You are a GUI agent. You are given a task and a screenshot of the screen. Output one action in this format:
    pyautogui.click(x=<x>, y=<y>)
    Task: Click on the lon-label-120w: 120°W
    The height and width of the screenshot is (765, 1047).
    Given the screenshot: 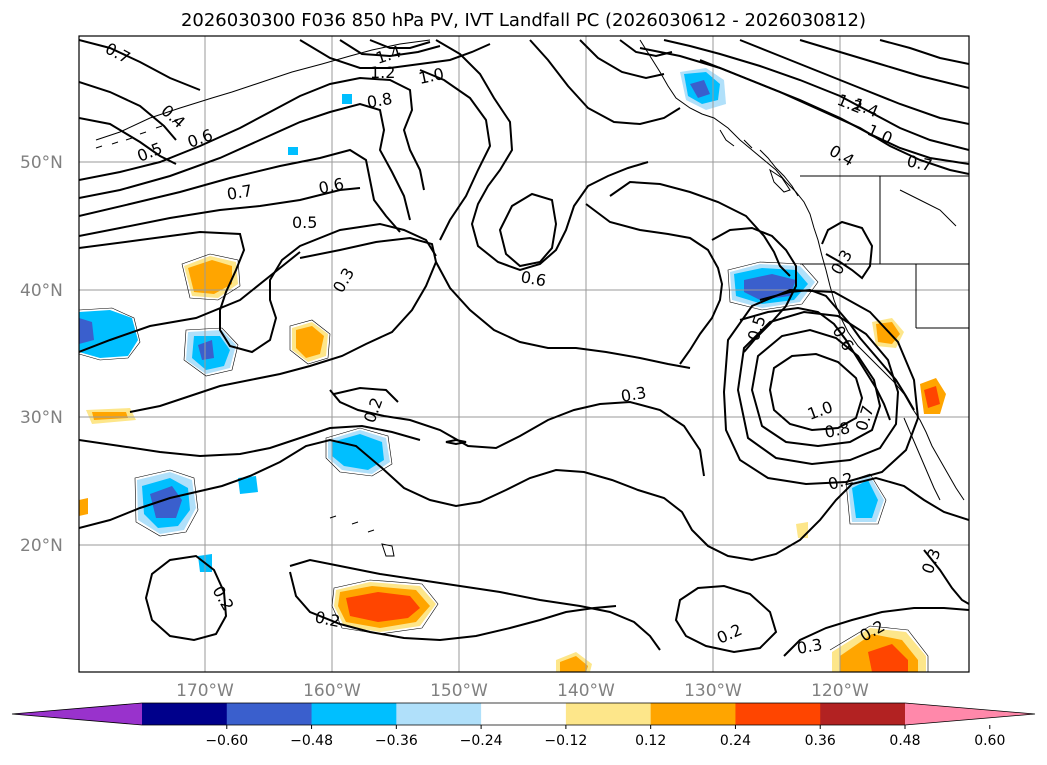 What is the action you would take?
    pyautogui.click(x=840, y=691)
    